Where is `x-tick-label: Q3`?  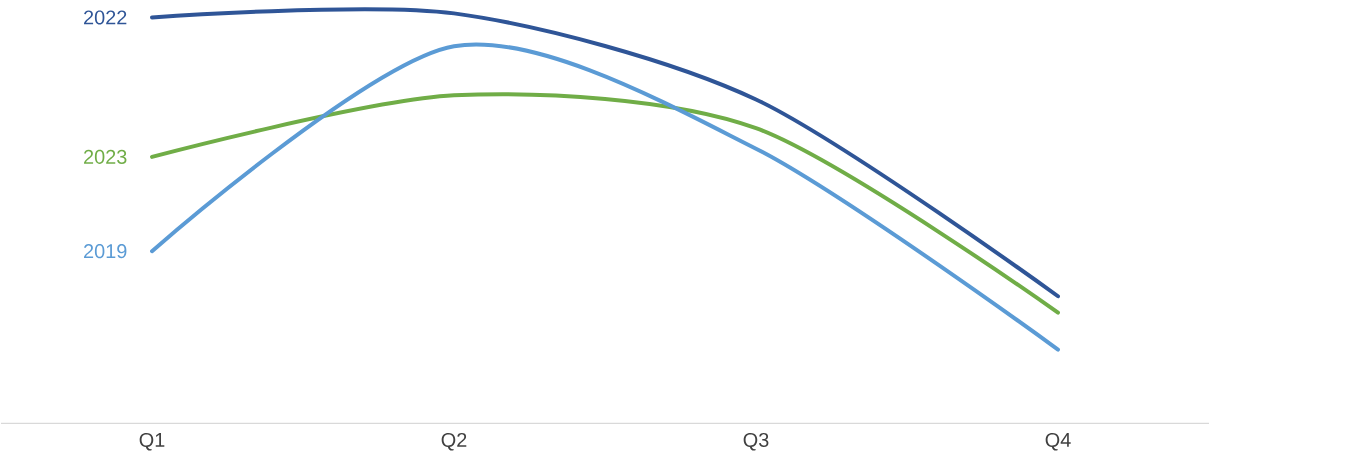 x-tick-label: Q3 is located at coordinates (756, 441).